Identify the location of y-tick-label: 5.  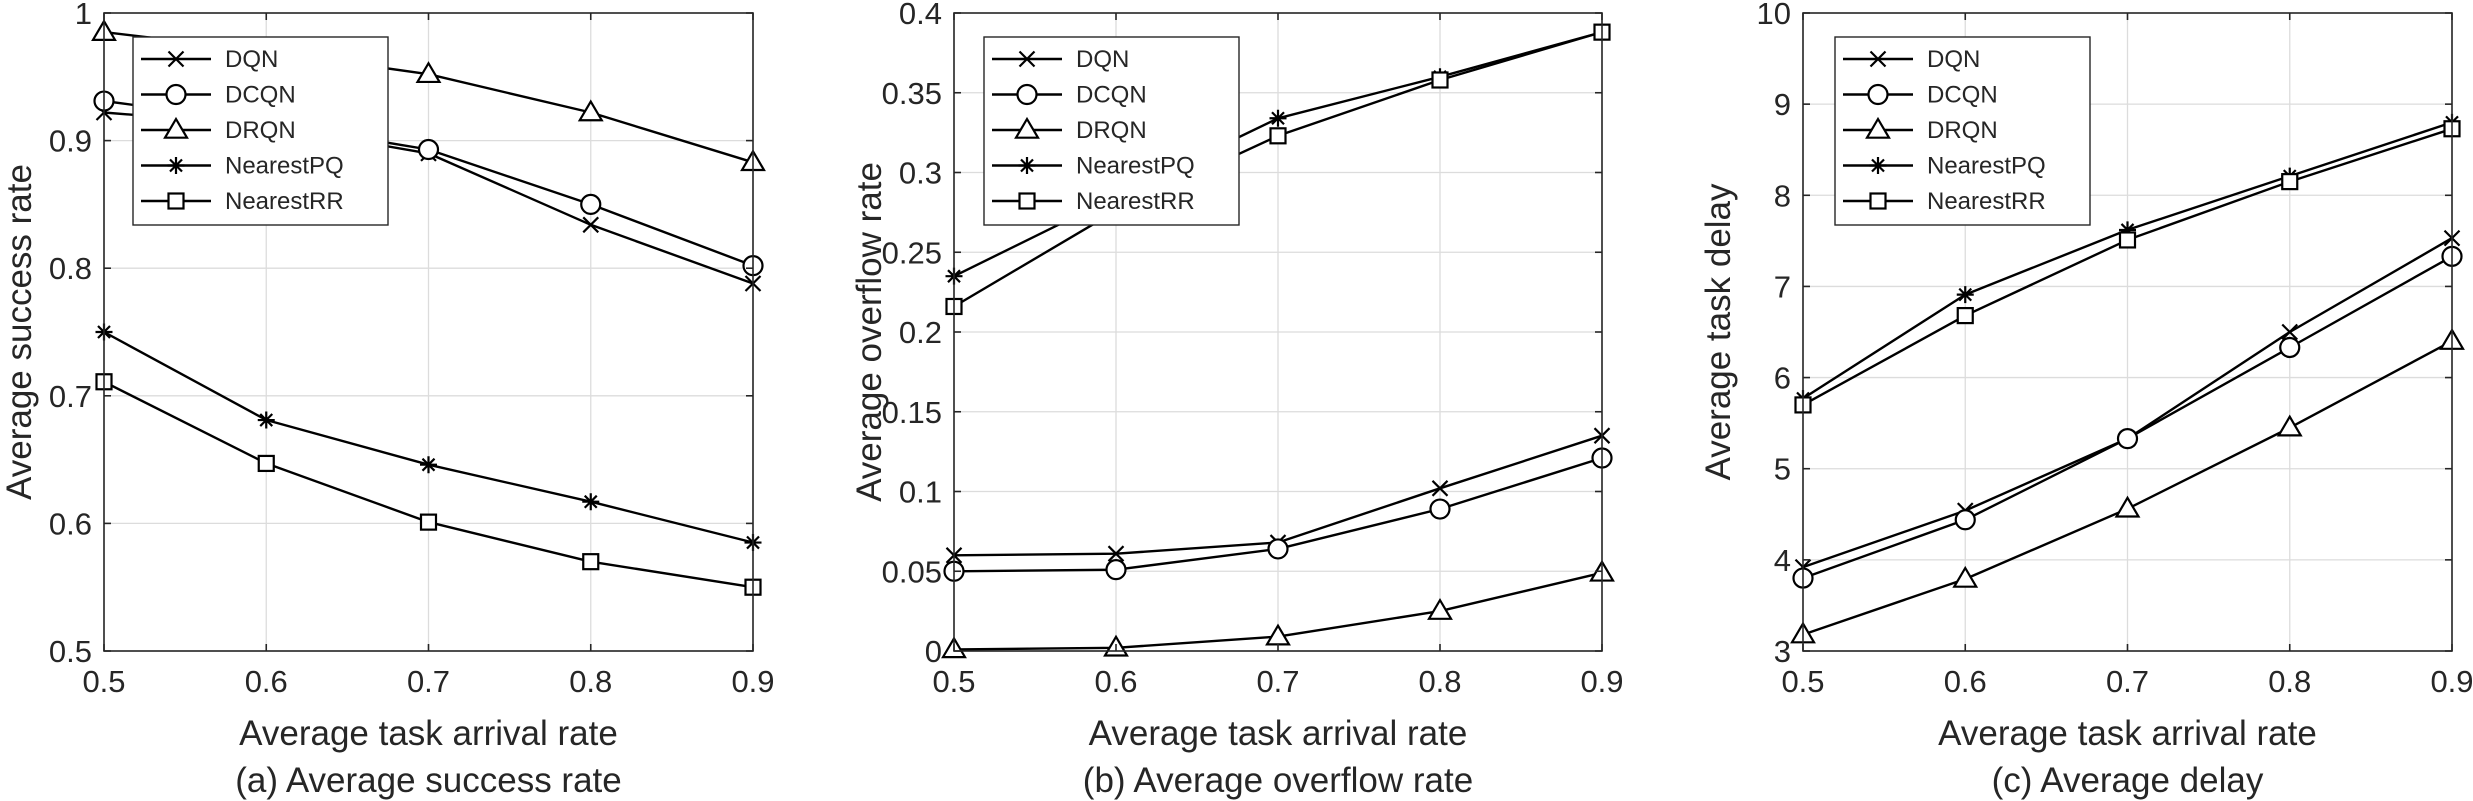
(1782, 469).